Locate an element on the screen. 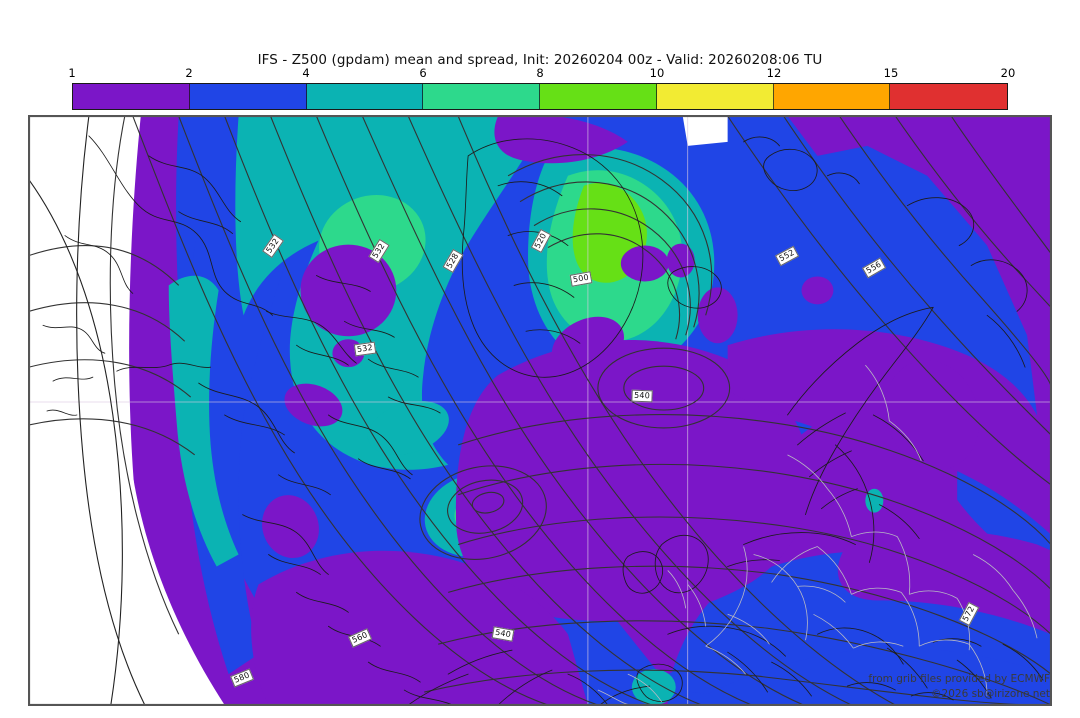 The height and width of the screenshot is (718, 1080). spread-pocket-sw is located at coordinates (419, 627).